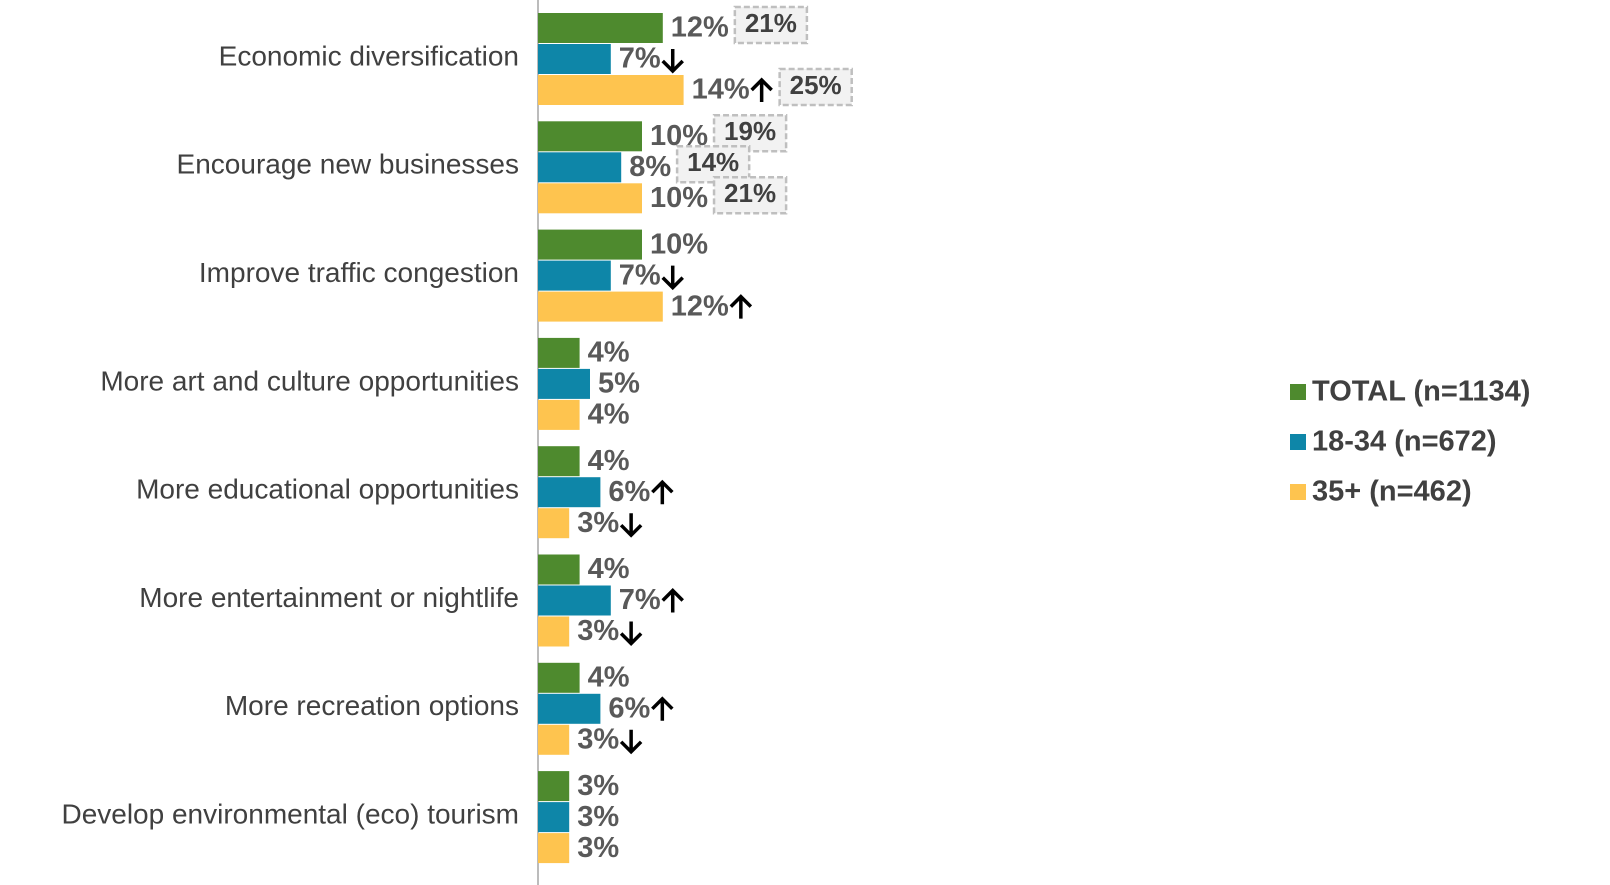 Image resolution: width=1610 pixels, height=885 pixels. What do you see at coordinates (348, 164) in the screenshot?
I see `category-label: Encourage new businesses` at bounding box center [348, 164].